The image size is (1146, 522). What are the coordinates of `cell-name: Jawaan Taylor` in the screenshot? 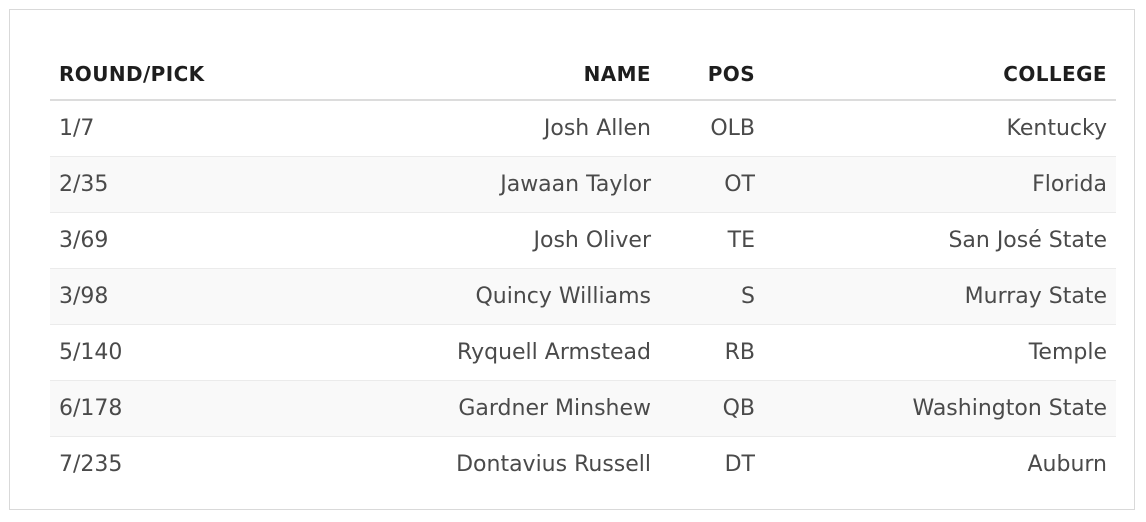 It's located at (455, 184).